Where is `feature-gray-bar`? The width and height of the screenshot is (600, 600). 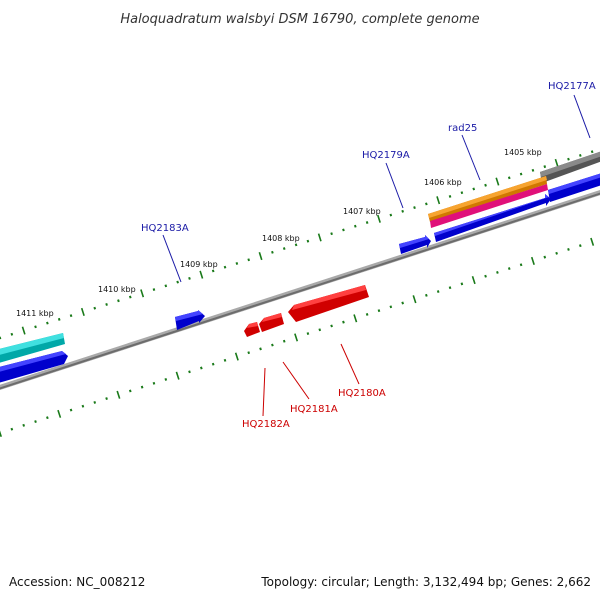
feature-gray-bar is located at coordinates (570, 166).